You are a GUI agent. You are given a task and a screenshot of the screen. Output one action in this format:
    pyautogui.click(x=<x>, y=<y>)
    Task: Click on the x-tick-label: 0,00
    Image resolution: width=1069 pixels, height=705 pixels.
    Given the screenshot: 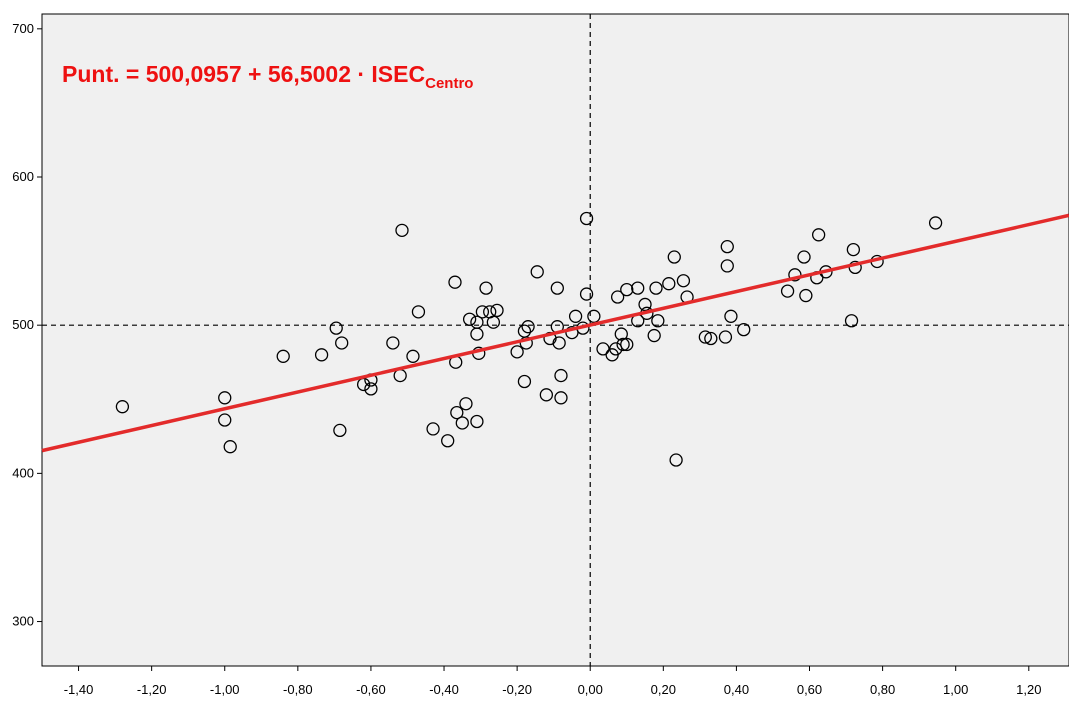 What is the action you would take?
    pyautogui.click(x=590, y=689)
    